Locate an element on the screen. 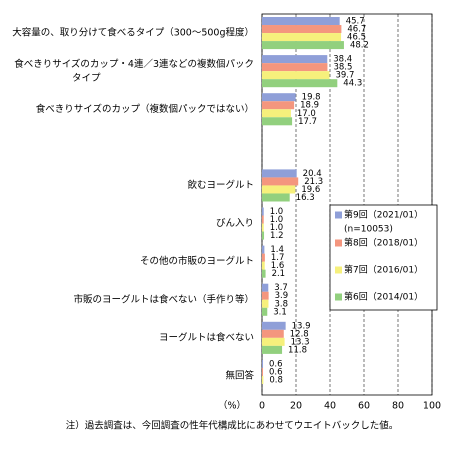 Image resolution: width=457 pixels, height=455 pixels. value-label: 38.4 is located at coordinates (342, 60).